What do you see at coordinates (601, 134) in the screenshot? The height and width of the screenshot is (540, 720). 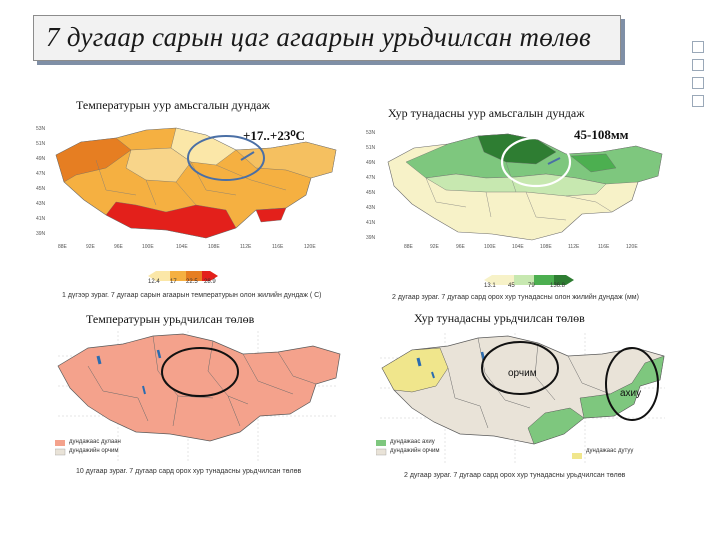 I see `precip-range-label: 45-108мм` at bounding box center [601, 134].